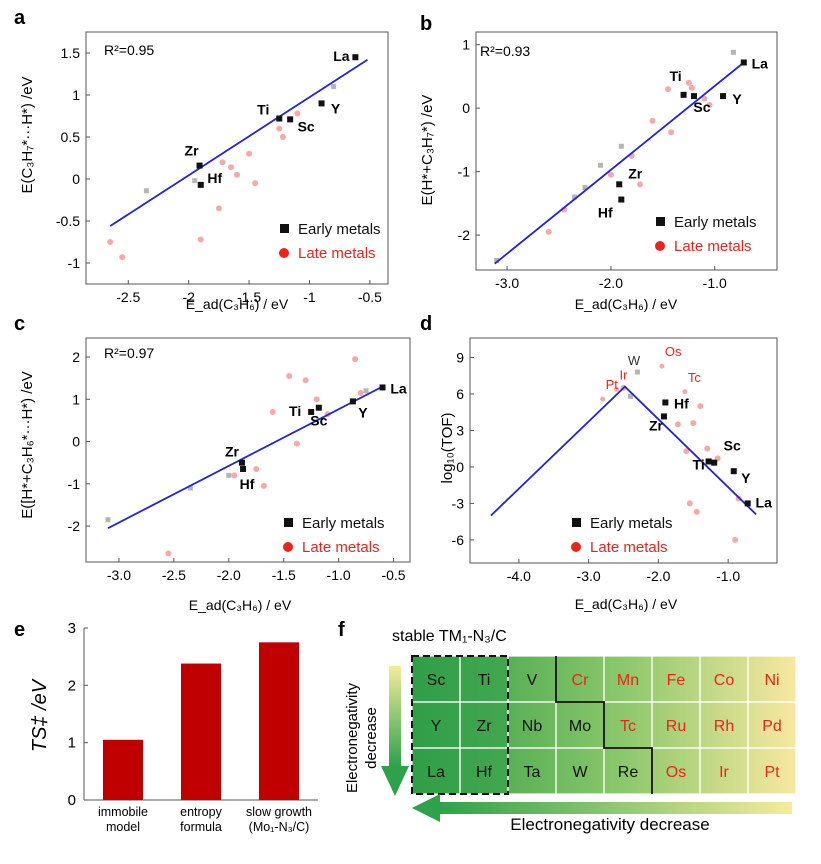 The image size is (821, 864). I want to click on element-symbol: Pt, so click(772, 772).